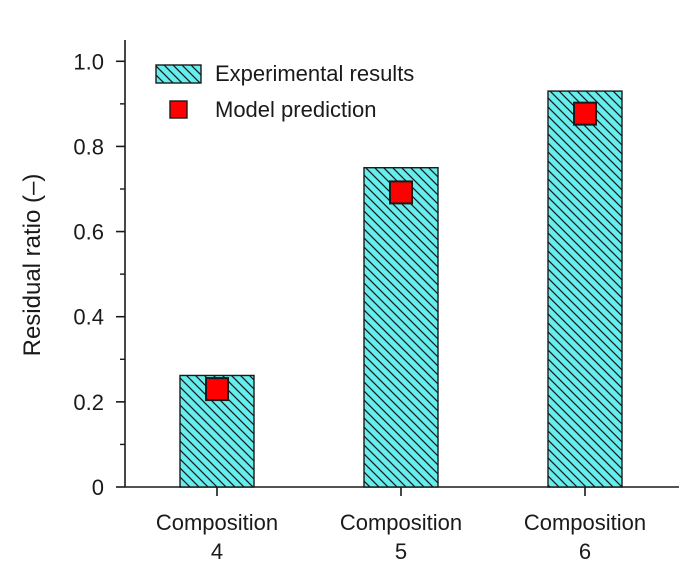 The width and height of the screenshot is (700, 587). Describe the element at coordinates (88, 232) in the screenshot. I see `y-tick-label: 0.6` at that location.